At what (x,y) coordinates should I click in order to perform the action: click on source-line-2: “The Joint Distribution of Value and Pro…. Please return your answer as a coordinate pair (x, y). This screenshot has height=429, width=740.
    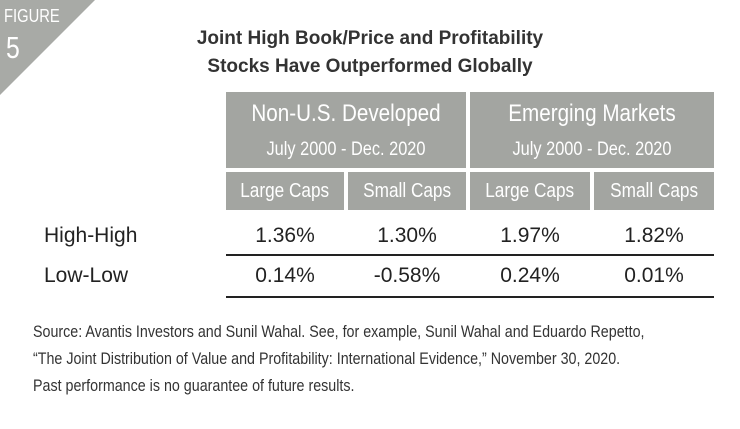
    Looking at the image, I should click on (327, 358).